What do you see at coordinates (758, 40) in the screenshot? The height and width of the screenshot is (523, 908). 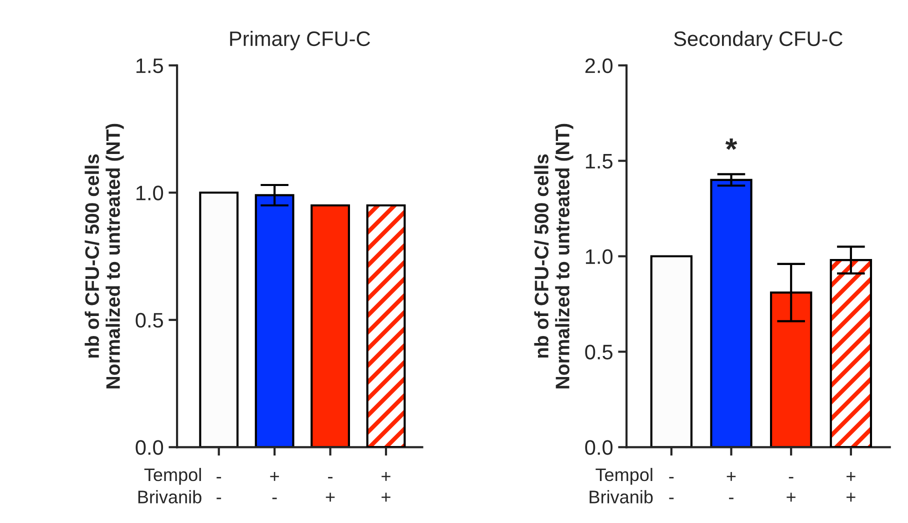 I see `chart-title: Secondary CFU-C` at bounding box center [758, 40].